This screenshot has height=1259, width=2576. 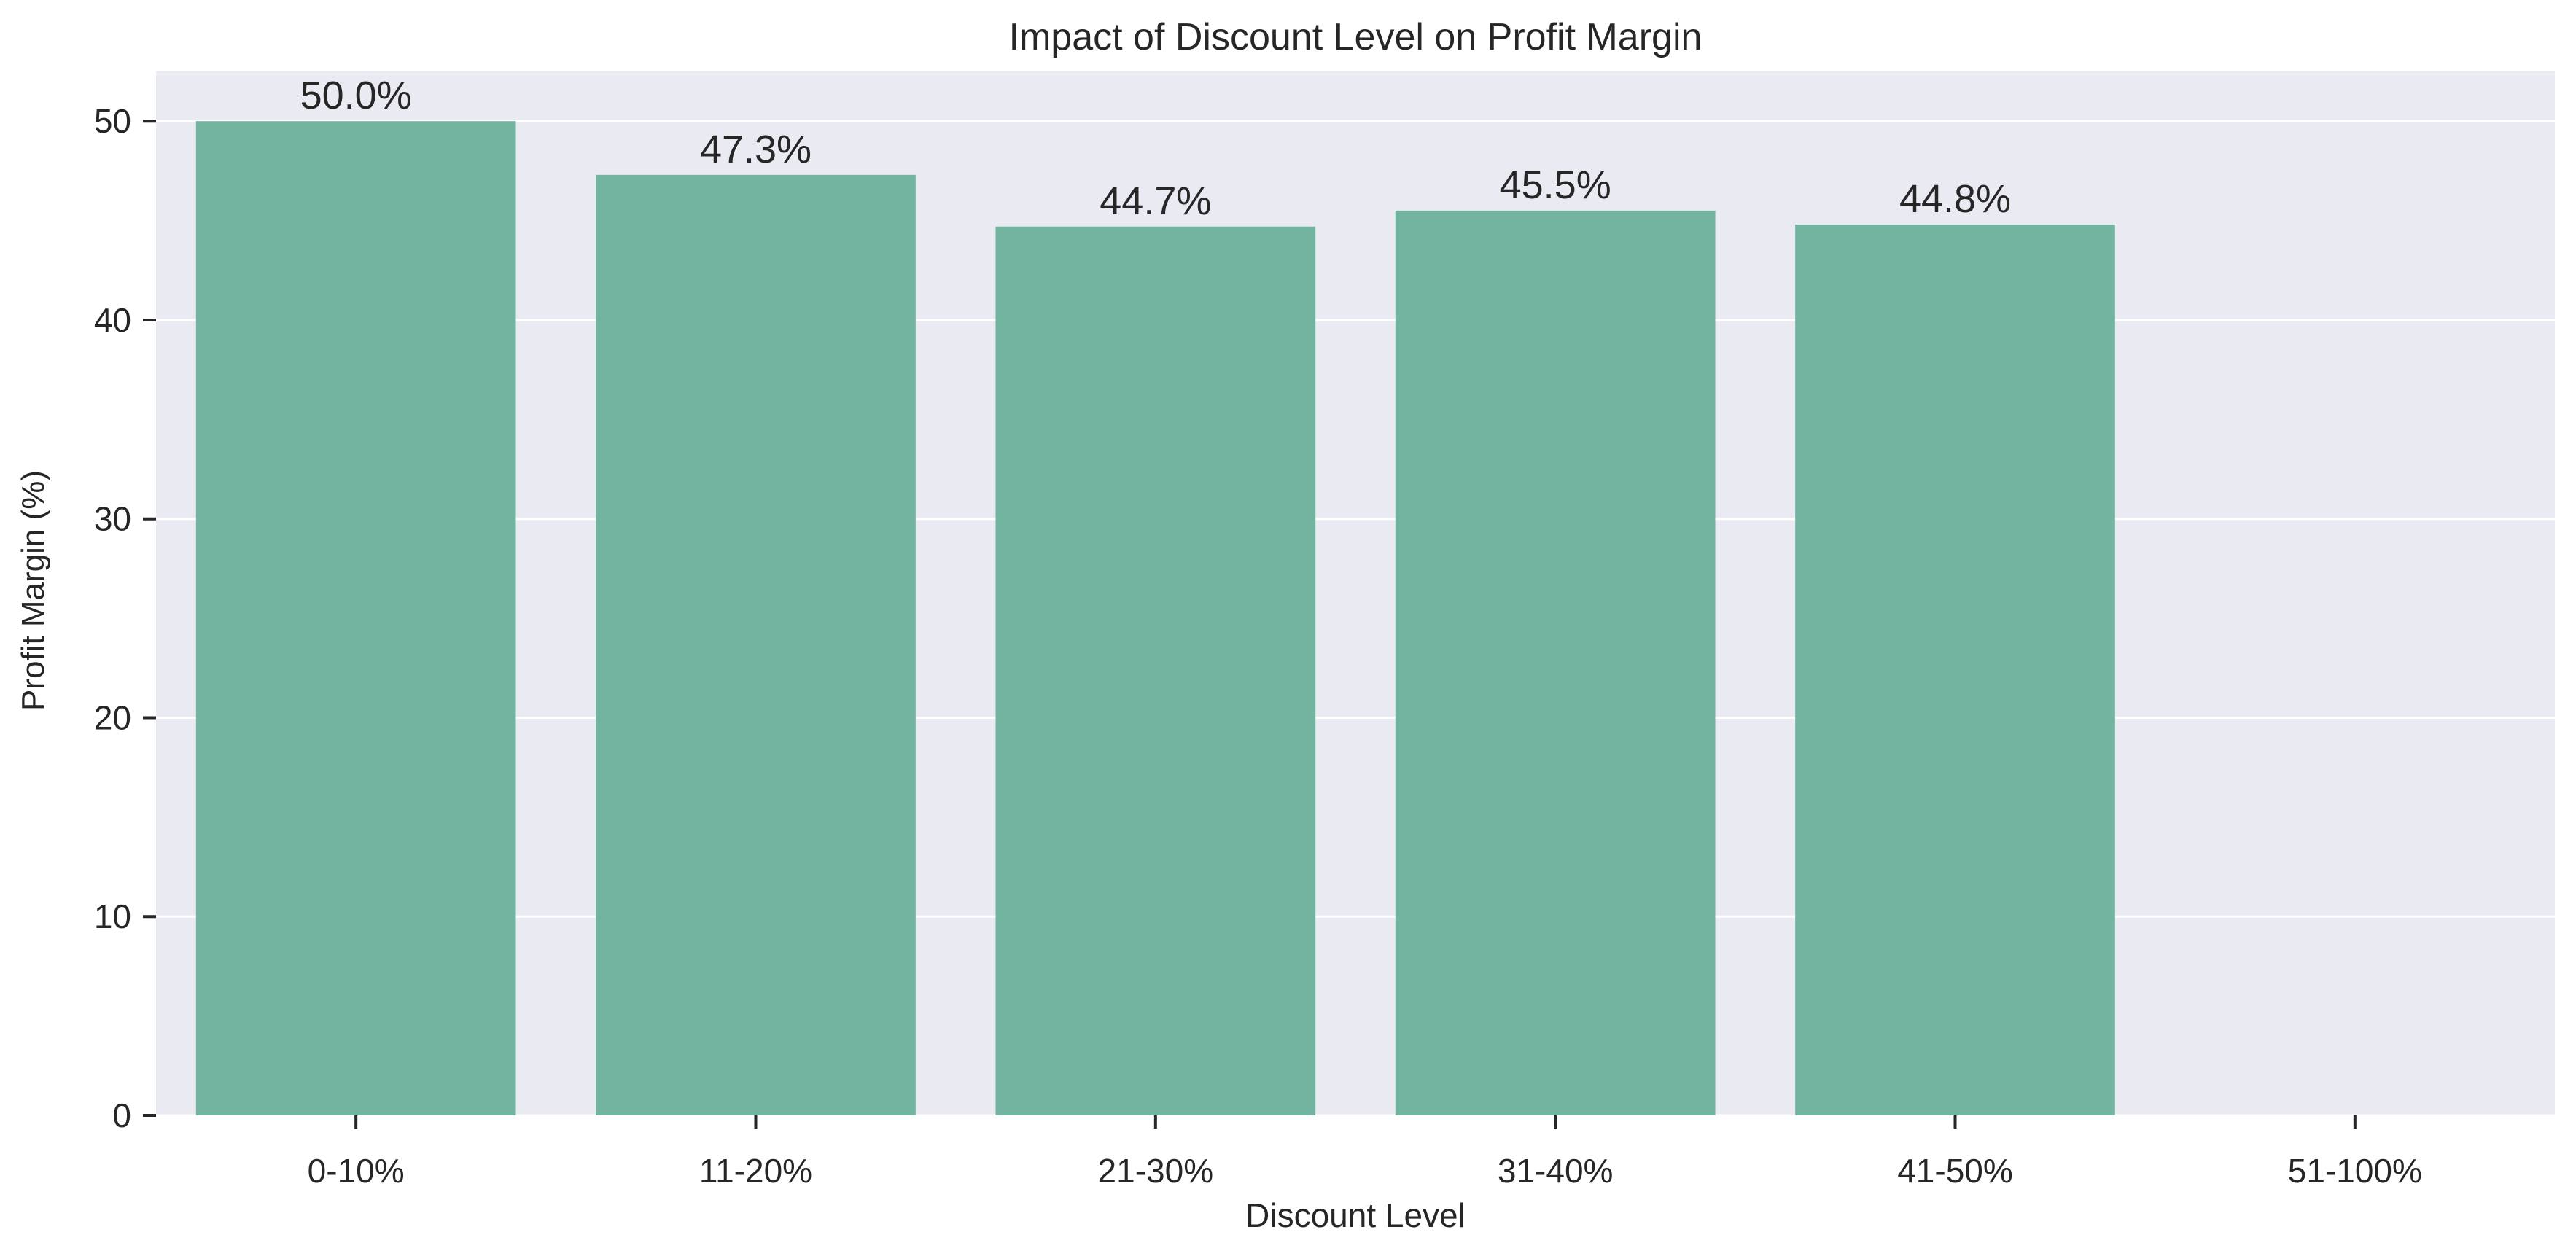 What do you see at coordinates (356, 96) in the screenshot?
I see `bar-value-label: 50.0%` at bounding box center [356, 96].